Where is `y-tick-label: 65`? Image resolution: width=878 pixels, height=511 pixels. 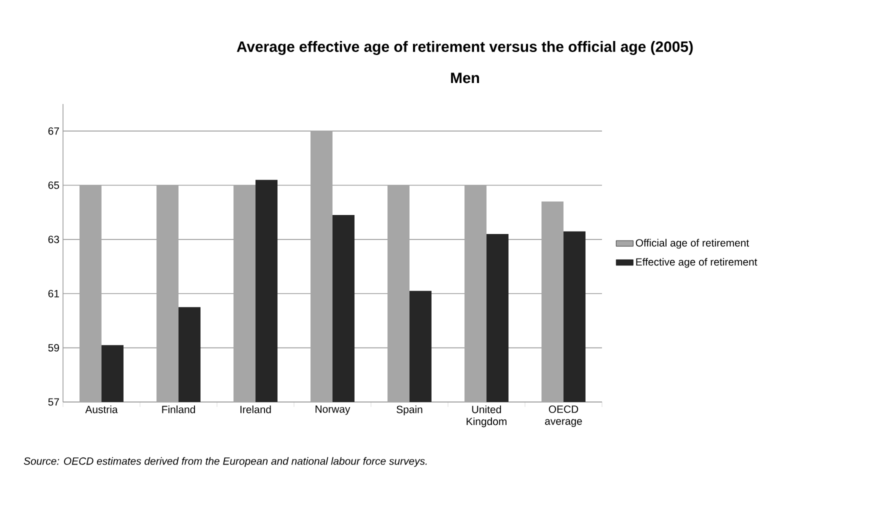 y-tick-label: 65 is located at coordinates (54, 185).